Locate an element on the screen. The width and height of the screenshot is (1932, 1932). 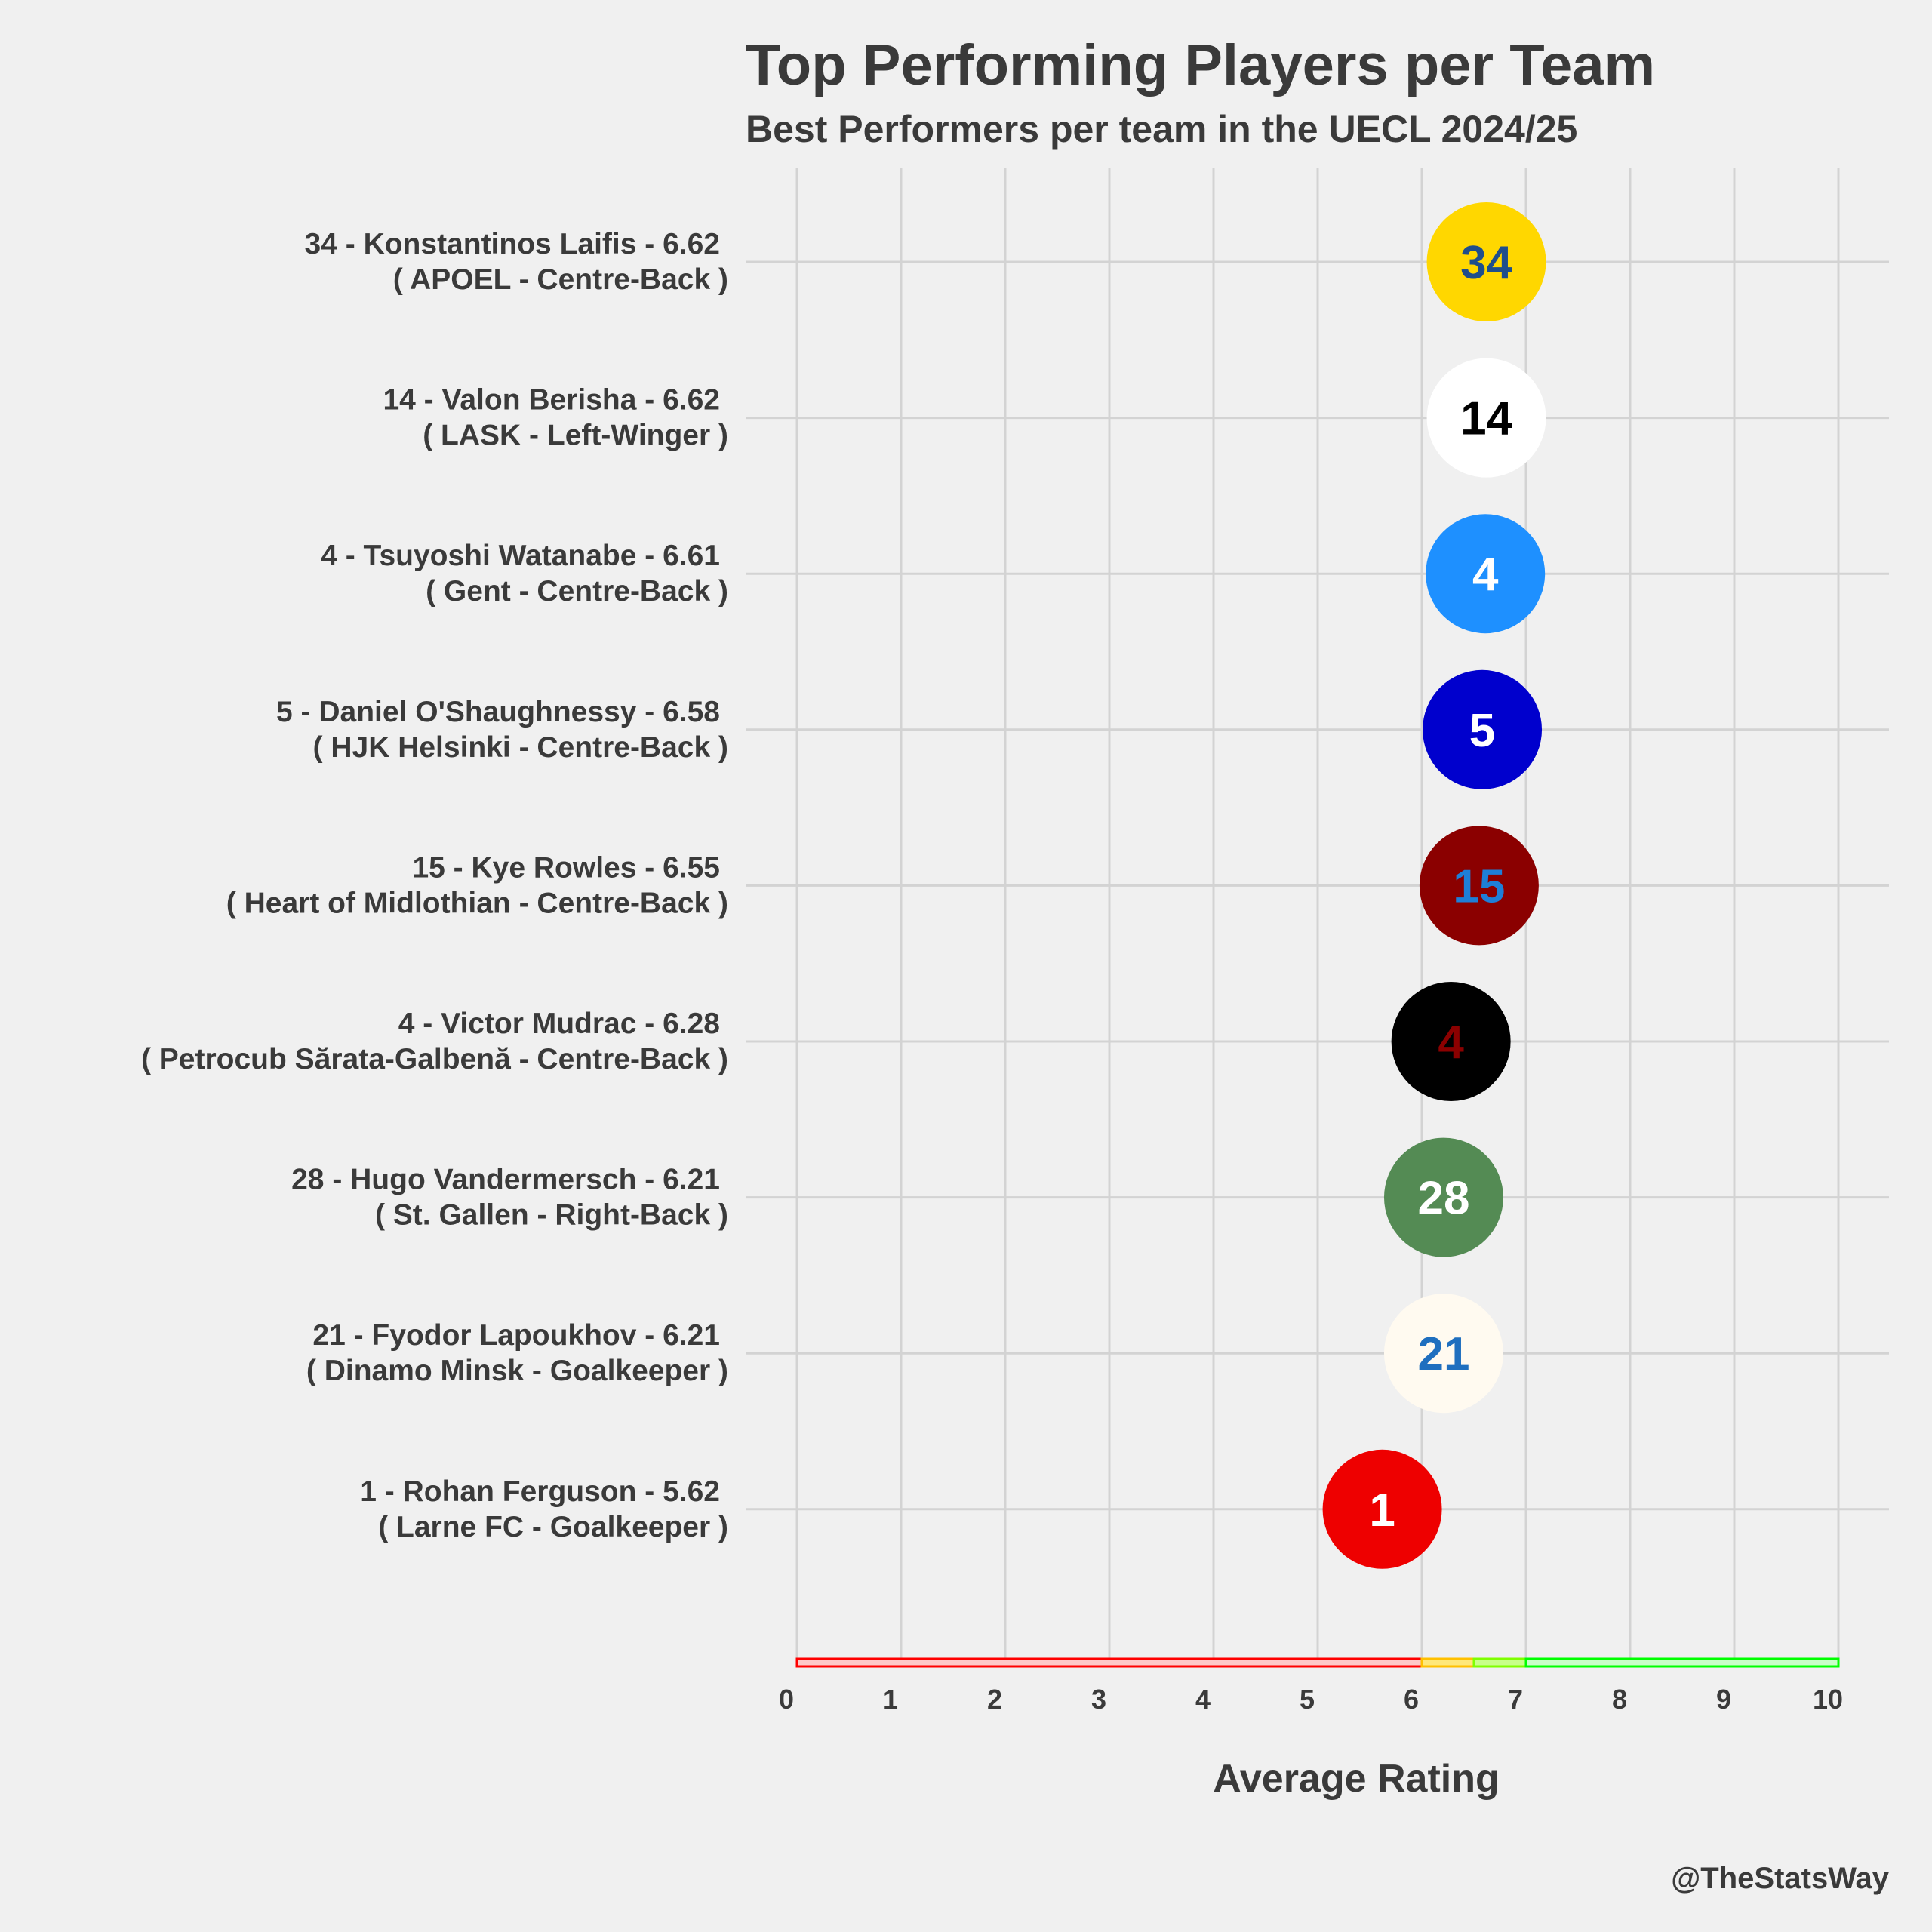
player-number-label: 15 is located at coordinates (1479, 886).